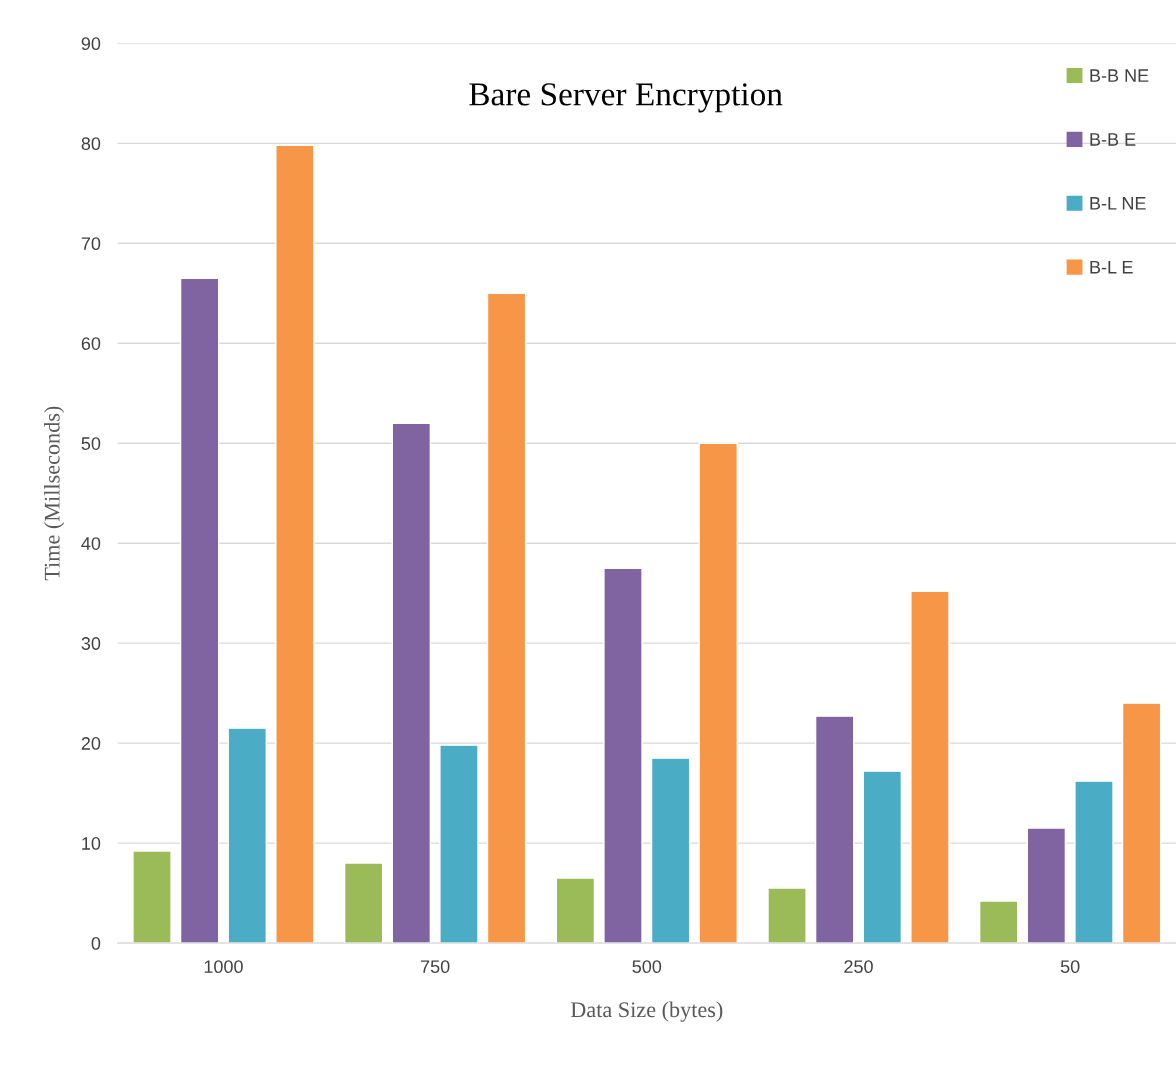 The image size is (1176, 1084). What do you see at coordinates (647, 967) in the screenshot?
I see `x-tick-label: 500` at bounding box center [647, 967].